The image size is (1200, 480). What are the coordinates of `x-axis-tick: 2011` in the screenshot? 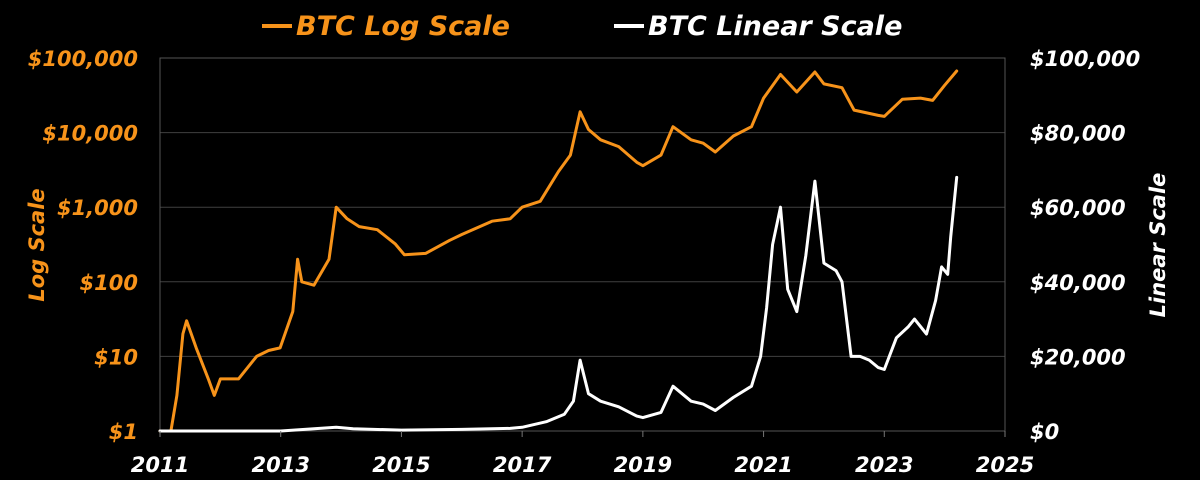 It's located at (160, 465).